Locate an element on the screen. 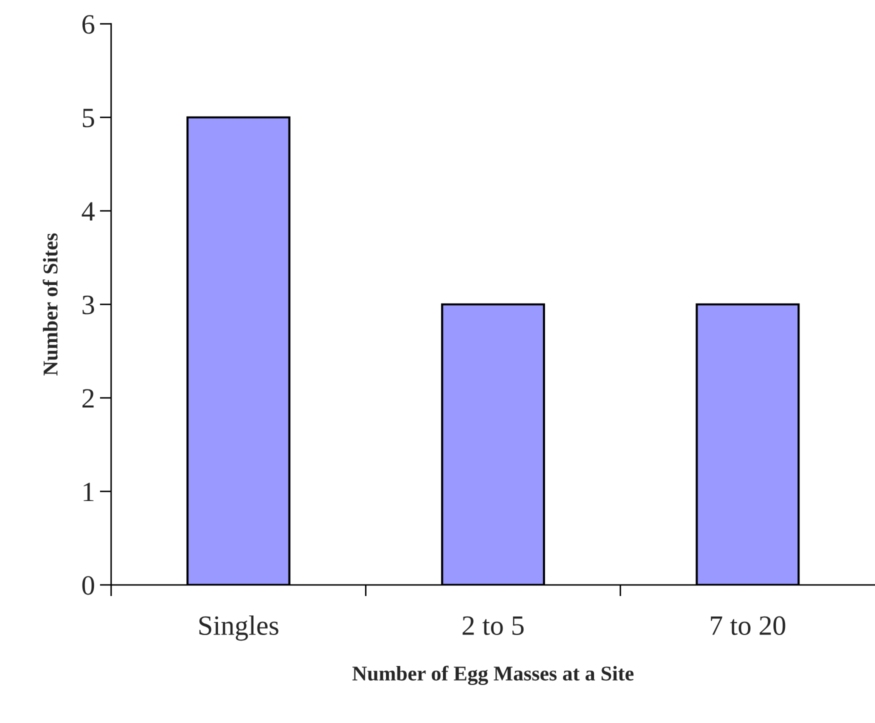 The width and height of the screenshot is (875, 723). y-tick-label: 4 is located at coordinates (88, 211).